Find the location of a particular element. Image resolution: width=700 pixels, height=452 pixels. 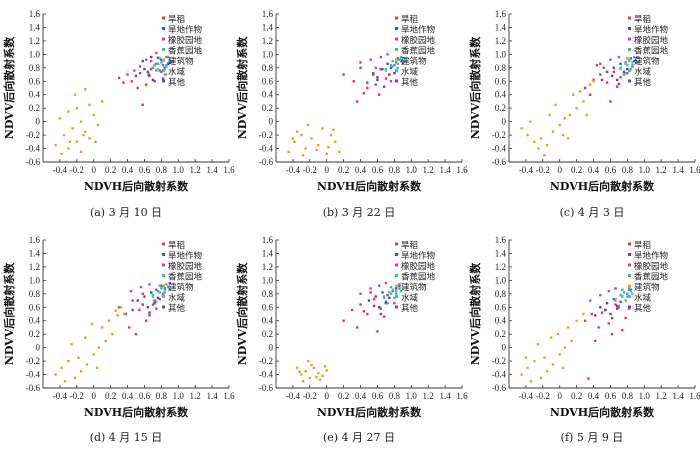

legend-label: 香蕉园地 is located at coordinates (185, 50).